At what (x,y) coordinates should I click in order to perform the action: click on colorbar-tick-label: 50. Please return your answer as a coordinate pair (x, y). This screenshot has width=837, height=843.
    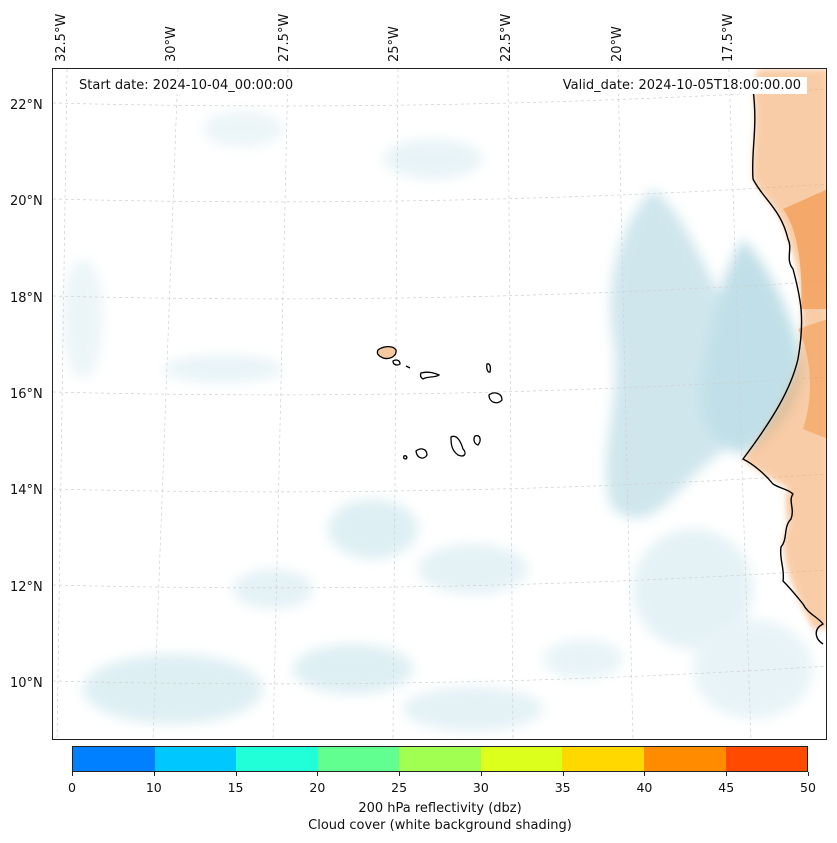
    Looking at the image, I should click on (808, 787).